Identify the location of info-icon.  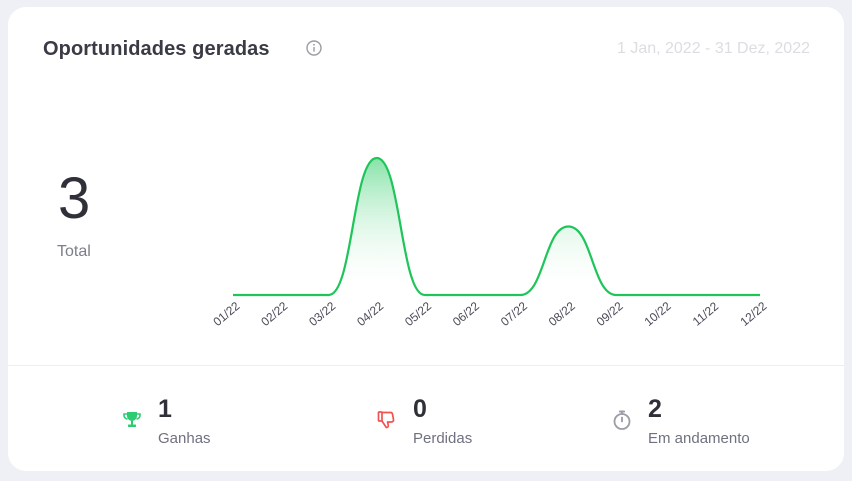
(314, 48).